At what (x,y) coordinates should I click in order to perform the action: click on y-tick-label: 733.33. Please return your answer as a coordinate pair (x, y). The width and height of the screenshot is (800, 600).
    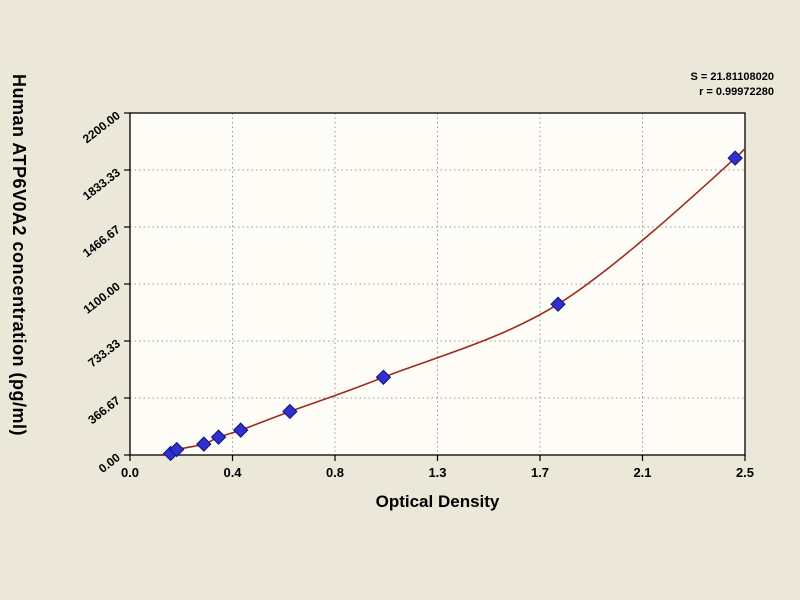
    Looking at the image, I should click on (104, 353).